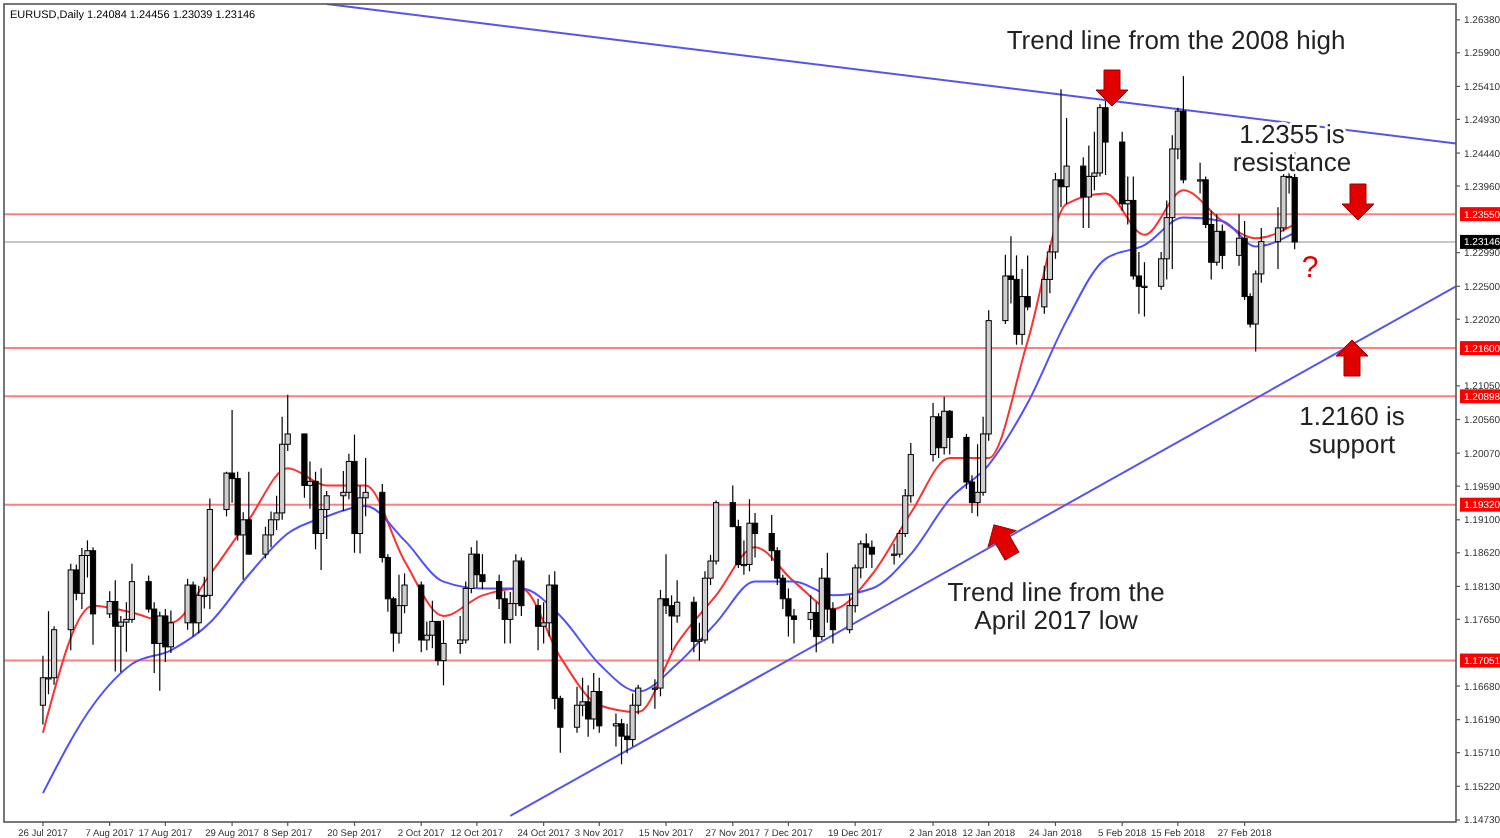 Image resolution: width=1500 pixels, height=838 pixels. I want to click on annotation: 1.2160 is support, so click(1352, 430).